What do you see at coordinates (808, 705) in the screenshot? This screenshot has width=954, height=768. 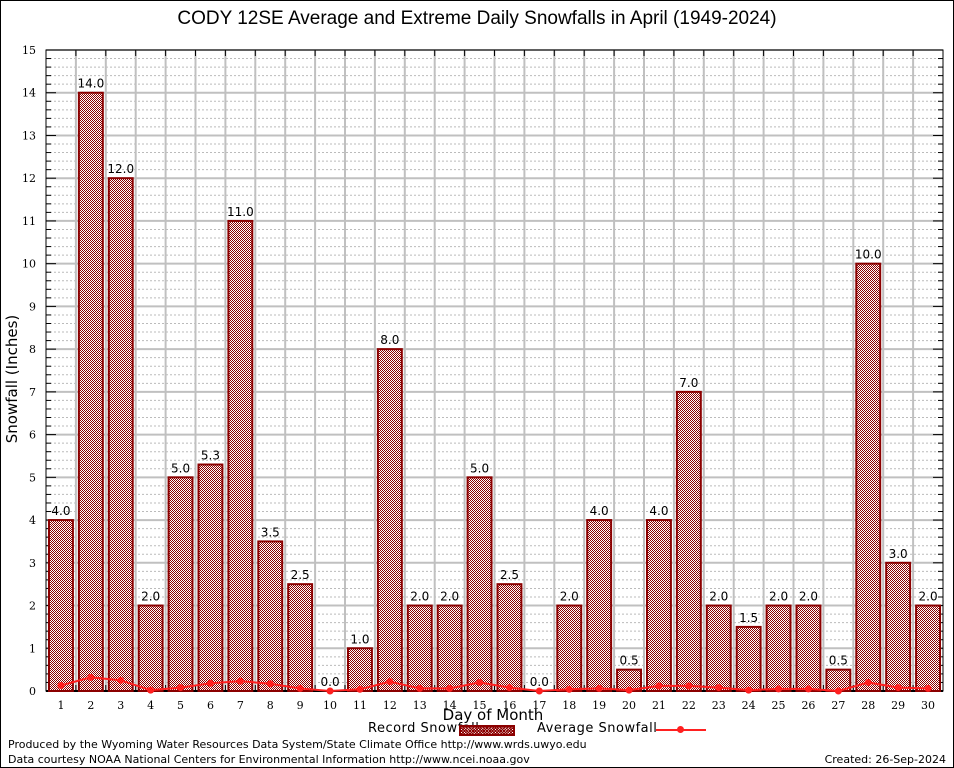 I see `x-tick-label: 26` at bounding box center [808, 705].